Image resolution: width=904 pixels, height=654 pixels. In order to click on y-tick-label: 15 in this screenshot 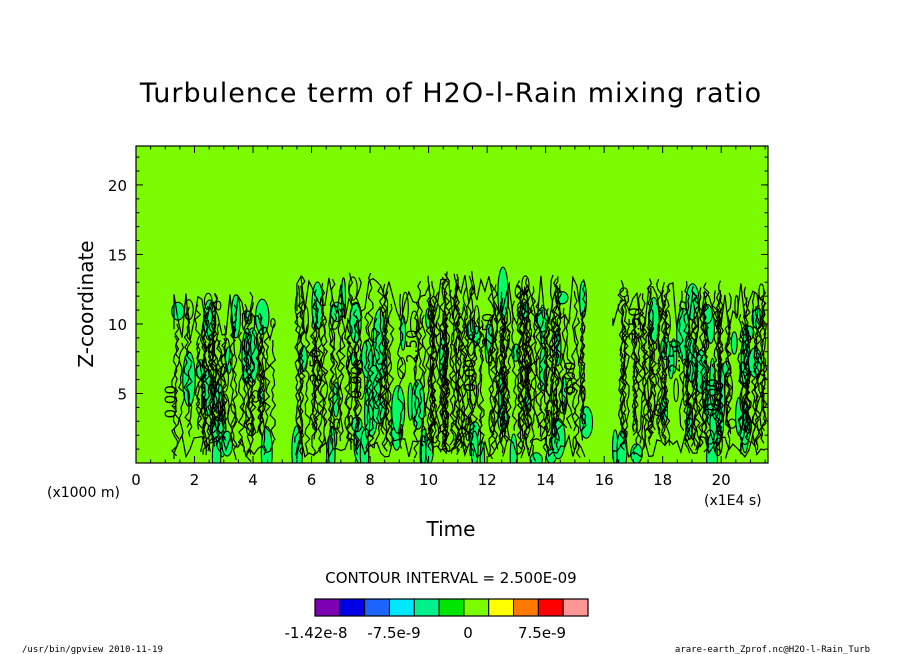, I will do `click(117, 255)`.